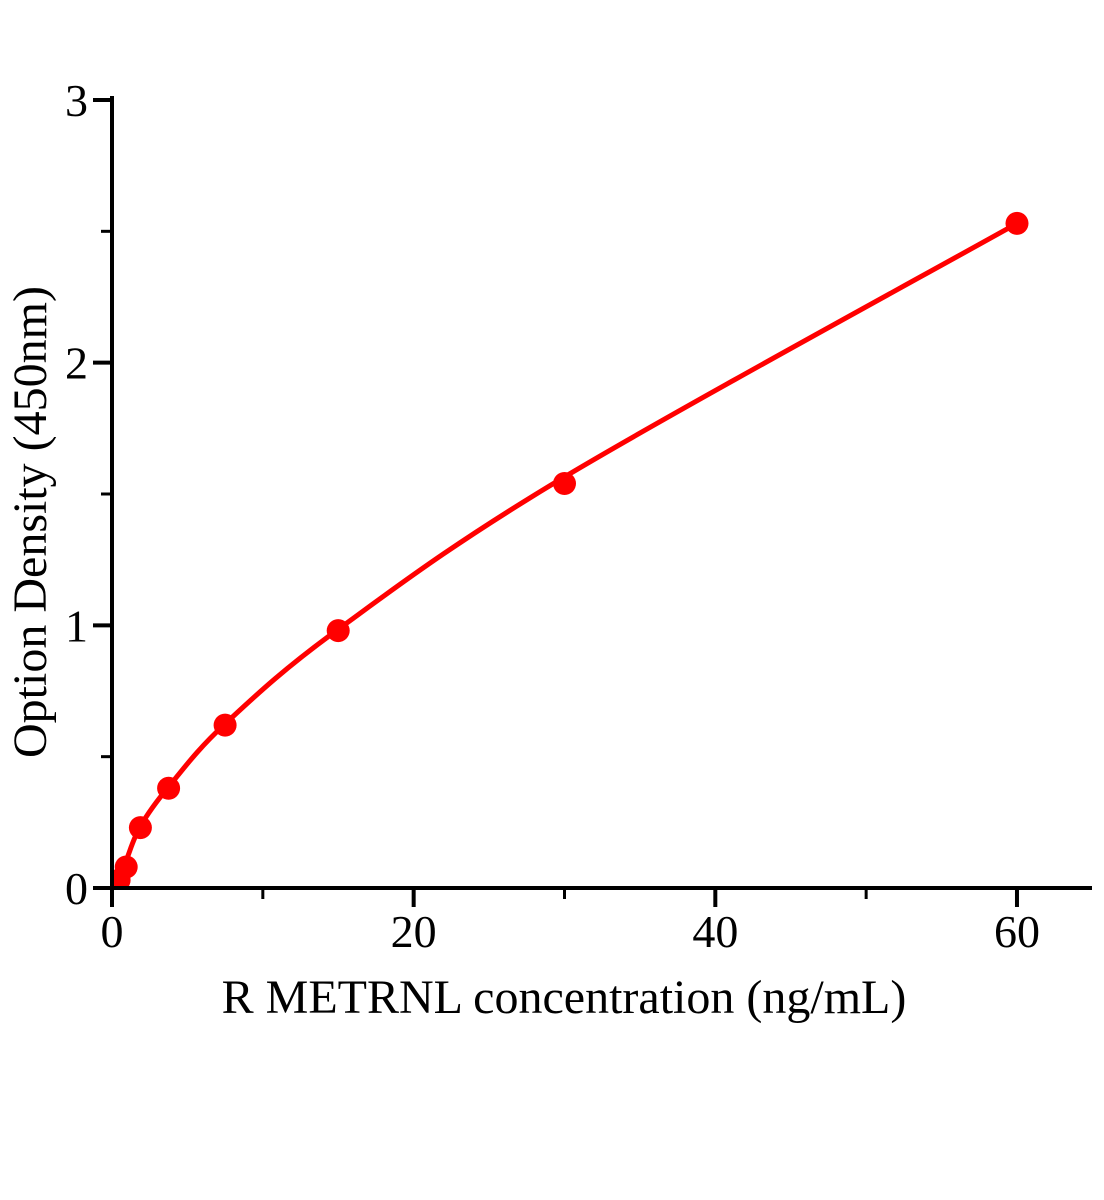 This screenshot has width=1104, height=1200. What do you see at coordinates (76, 625) in the screenshot?
I see `y-tick-label: 1` at bounding box center [76, 625].